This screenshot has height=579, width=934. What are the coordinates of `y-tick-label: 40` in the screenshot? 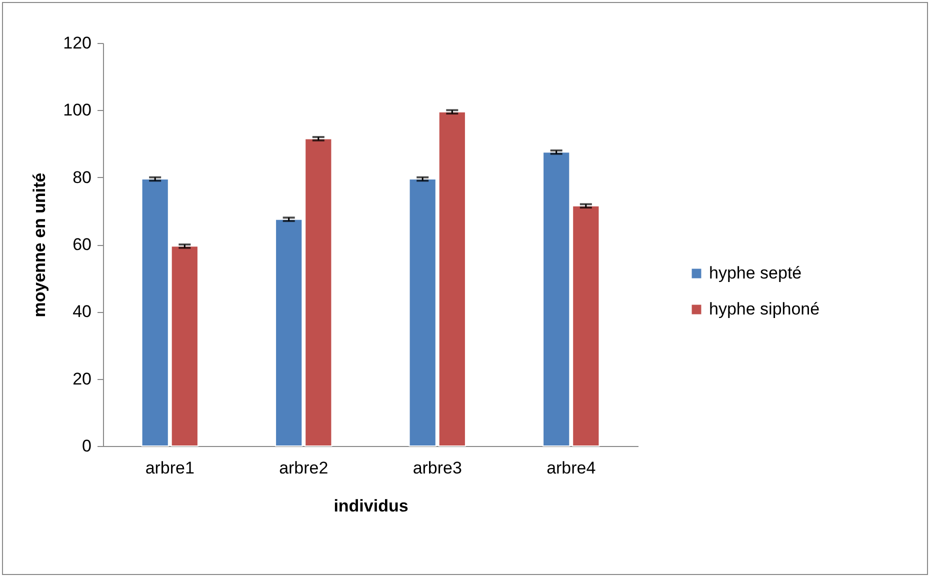 It's located at (82, 312).